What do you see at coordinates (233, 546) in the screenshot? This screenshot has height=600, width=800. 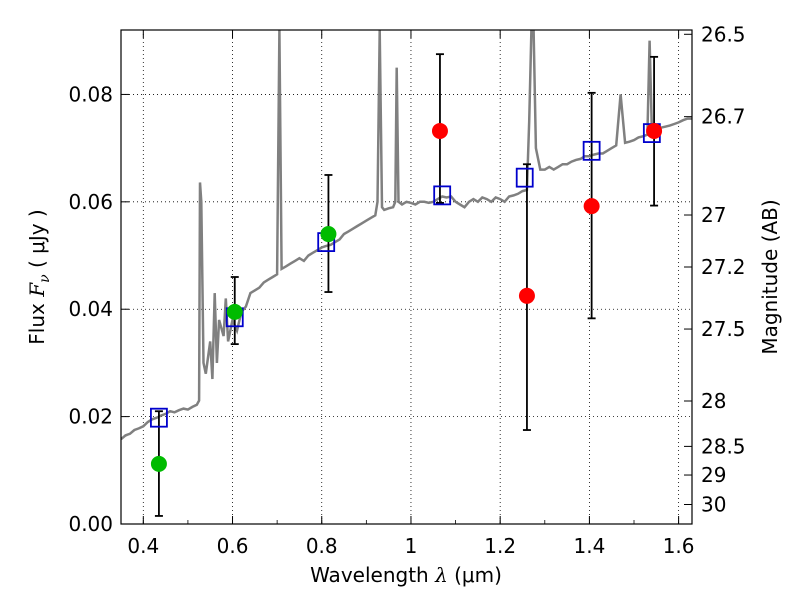 I see `x-tick-label: 0.6` at bounding box center [233, 546].